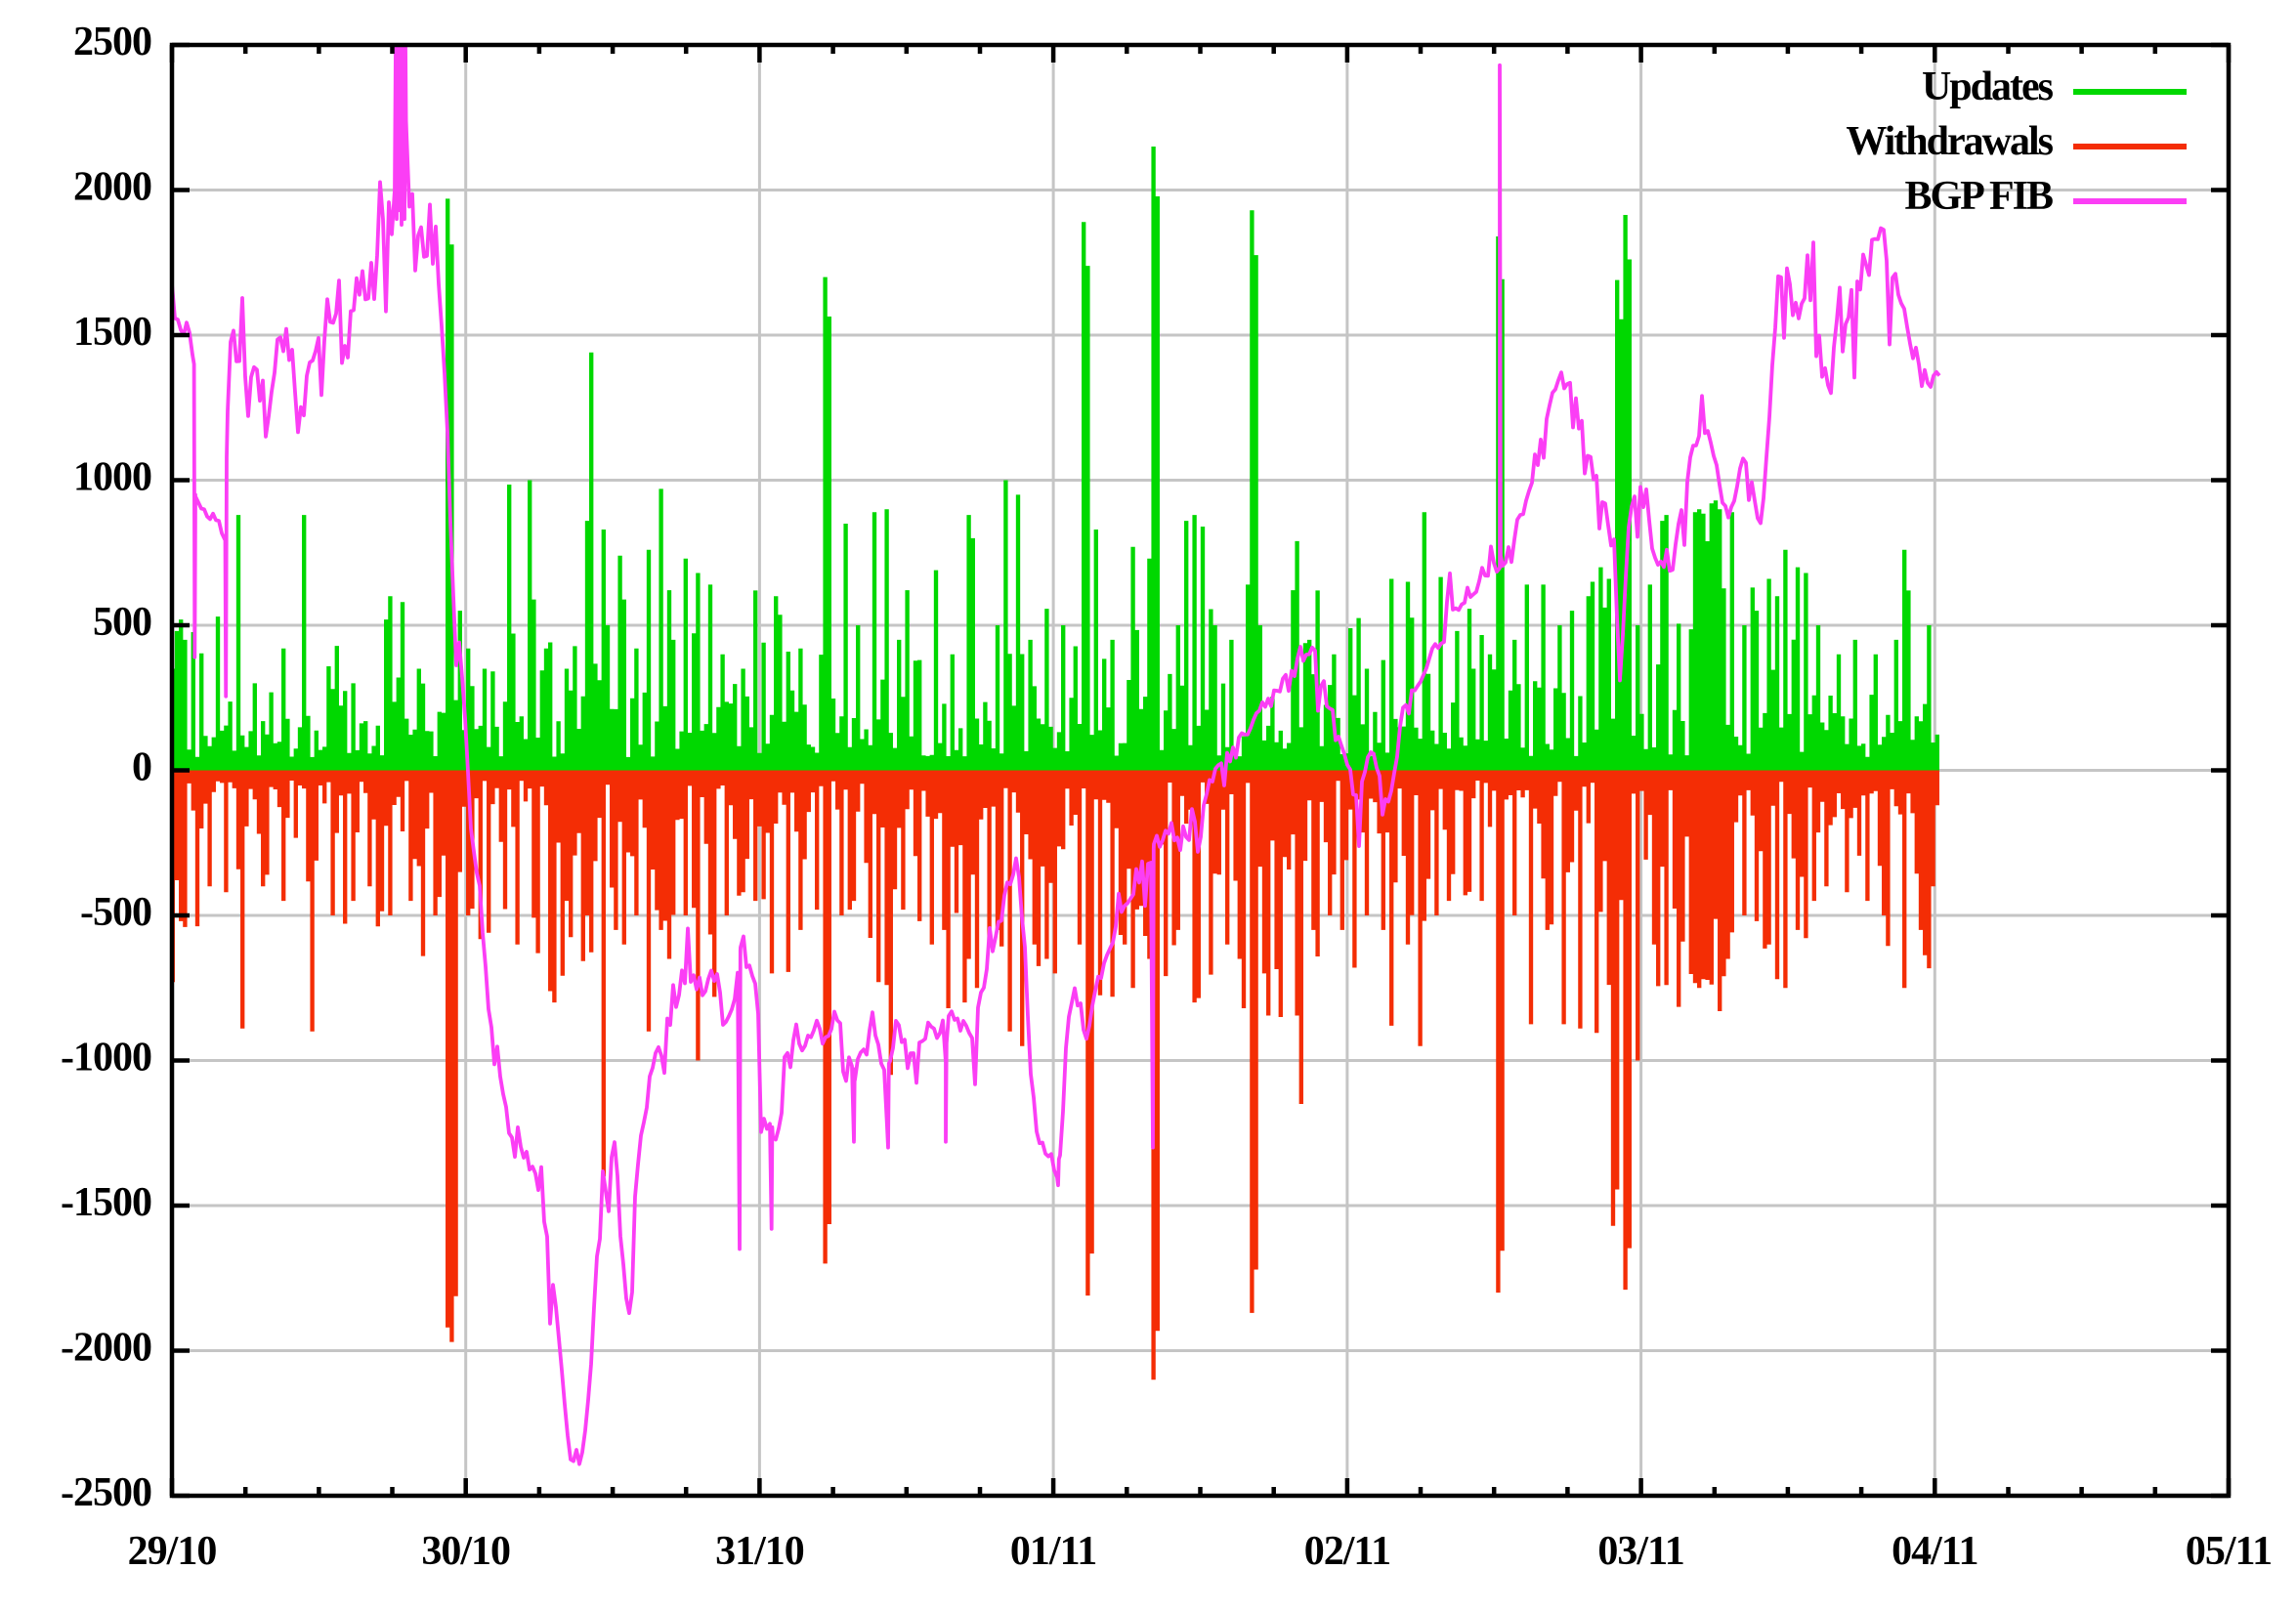 The image size is (2296, 1612). What do you see at coordinates (116, 912) in the screenshot?
I see `svg-text: -500` at bounding box center [116, 912].